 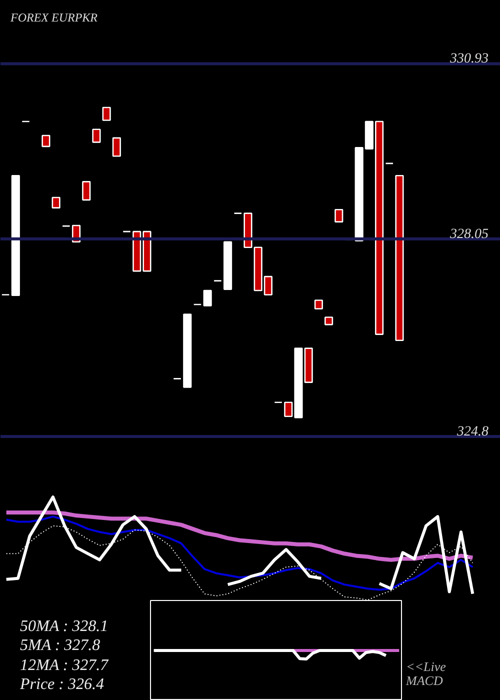 What do you see at coordinates (426, 666) in the screenshot?
I see `text: <<Live` at bounding box center [426, 666].